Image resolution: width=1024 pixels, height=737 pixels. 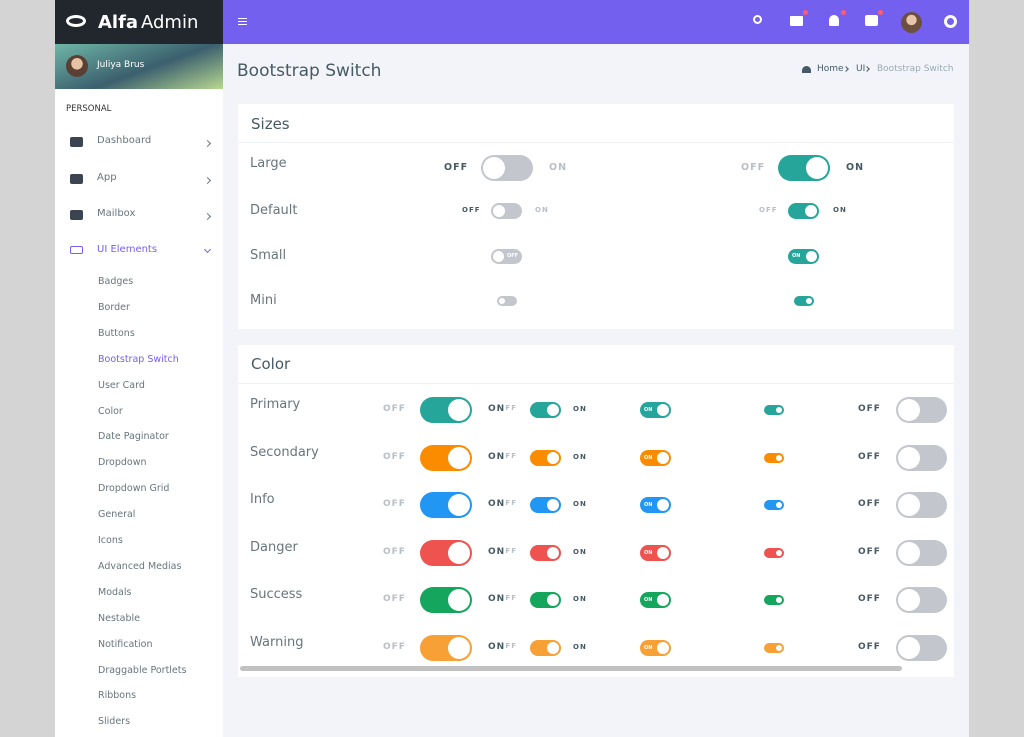 I want to click on submenu-item: Badges, so click(x=116, y=281).